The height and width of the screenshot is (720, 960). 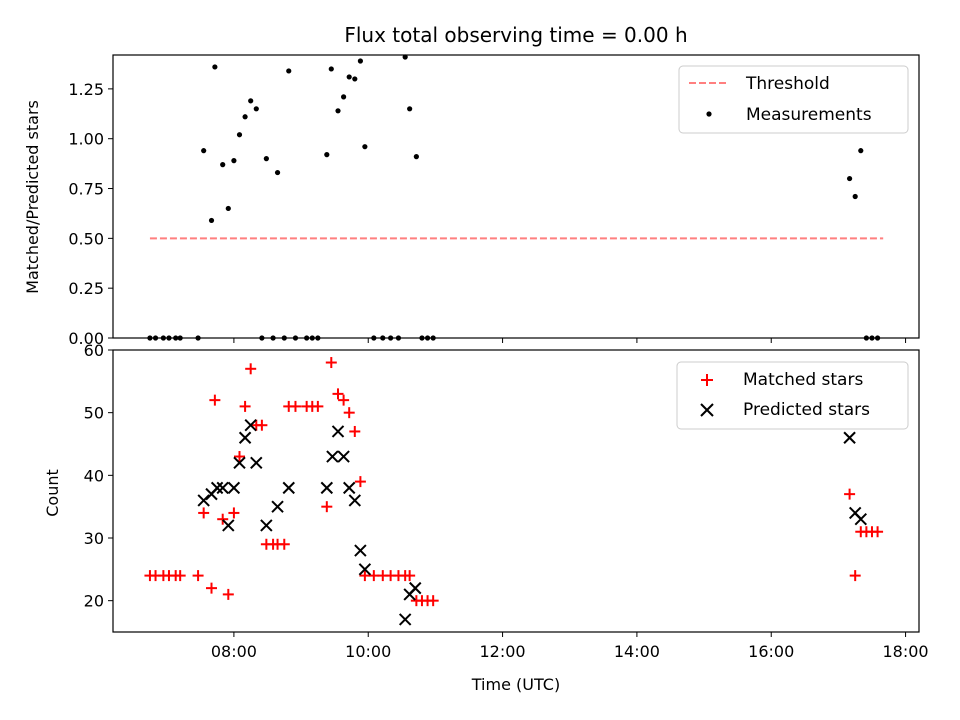 I want to click on top-y-tick-label: 0.75, so click(x=86, y=189).